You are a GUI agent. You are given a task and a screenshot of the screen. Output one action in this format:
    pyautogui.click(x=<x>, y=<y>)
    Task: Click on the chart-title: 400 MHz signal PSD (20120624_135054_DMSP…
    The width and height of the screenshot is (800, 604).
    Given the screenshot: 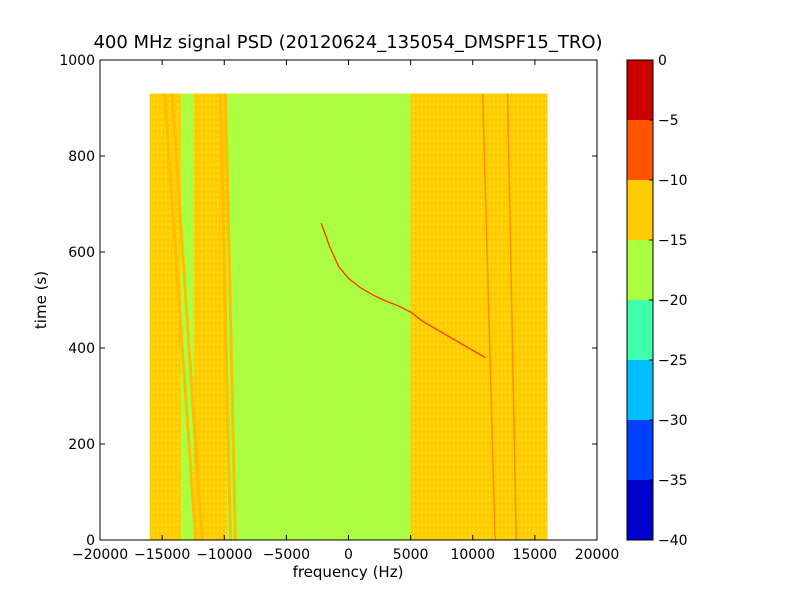 What is the action you would take?
    pyautogui.click(x=347, y=42)
    